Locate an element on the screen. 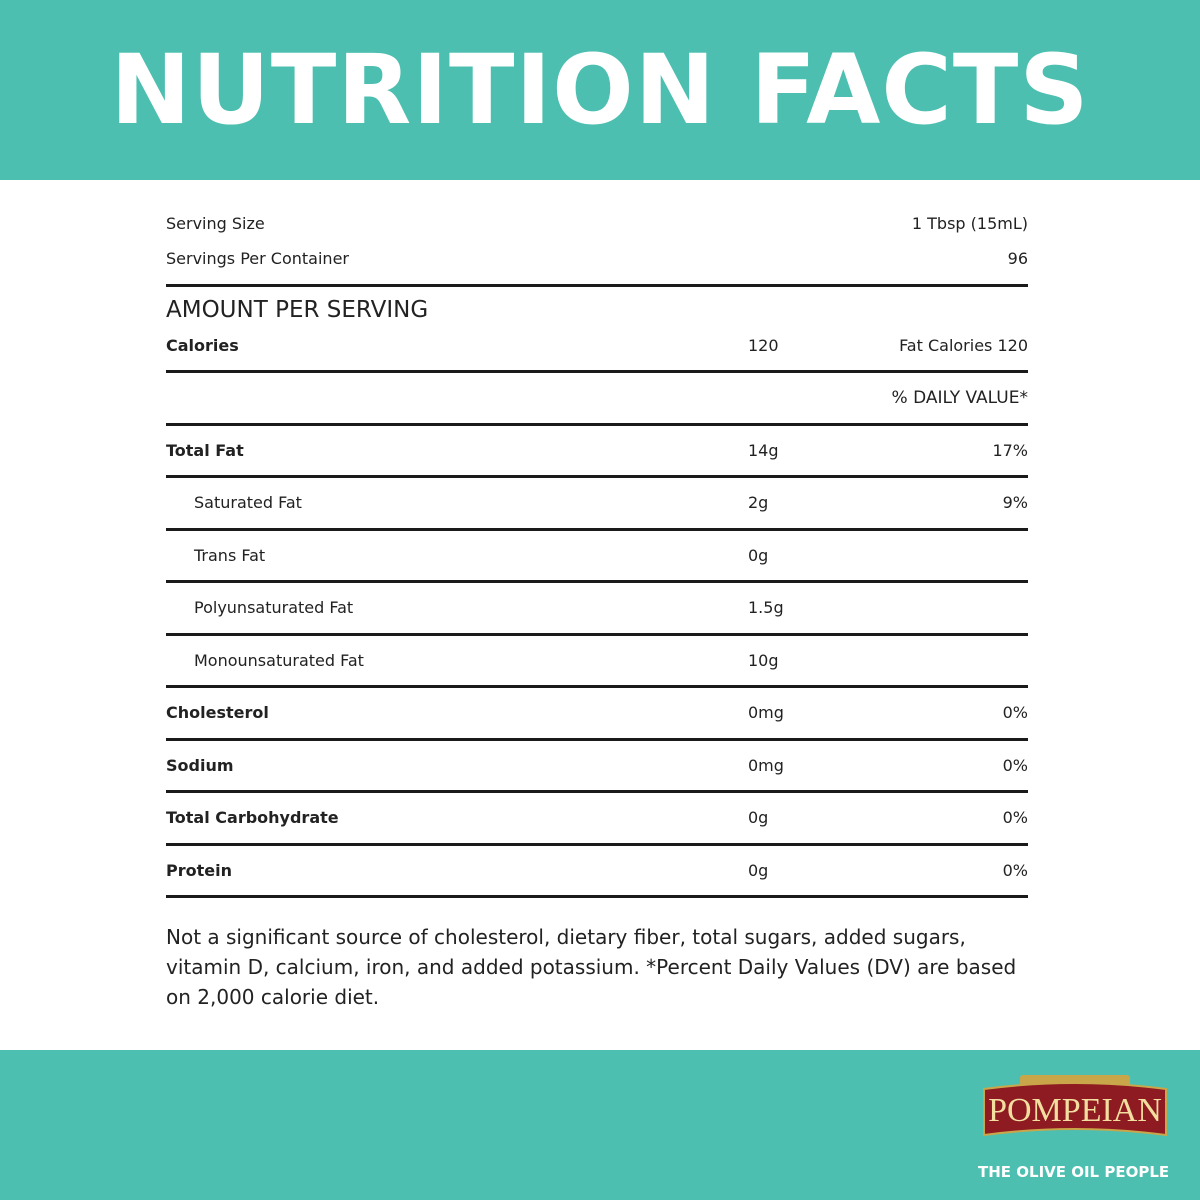 This screenshot has height=1200, width=1200. nutrient-label: Trans Fat is located at coordinates (230, 555).